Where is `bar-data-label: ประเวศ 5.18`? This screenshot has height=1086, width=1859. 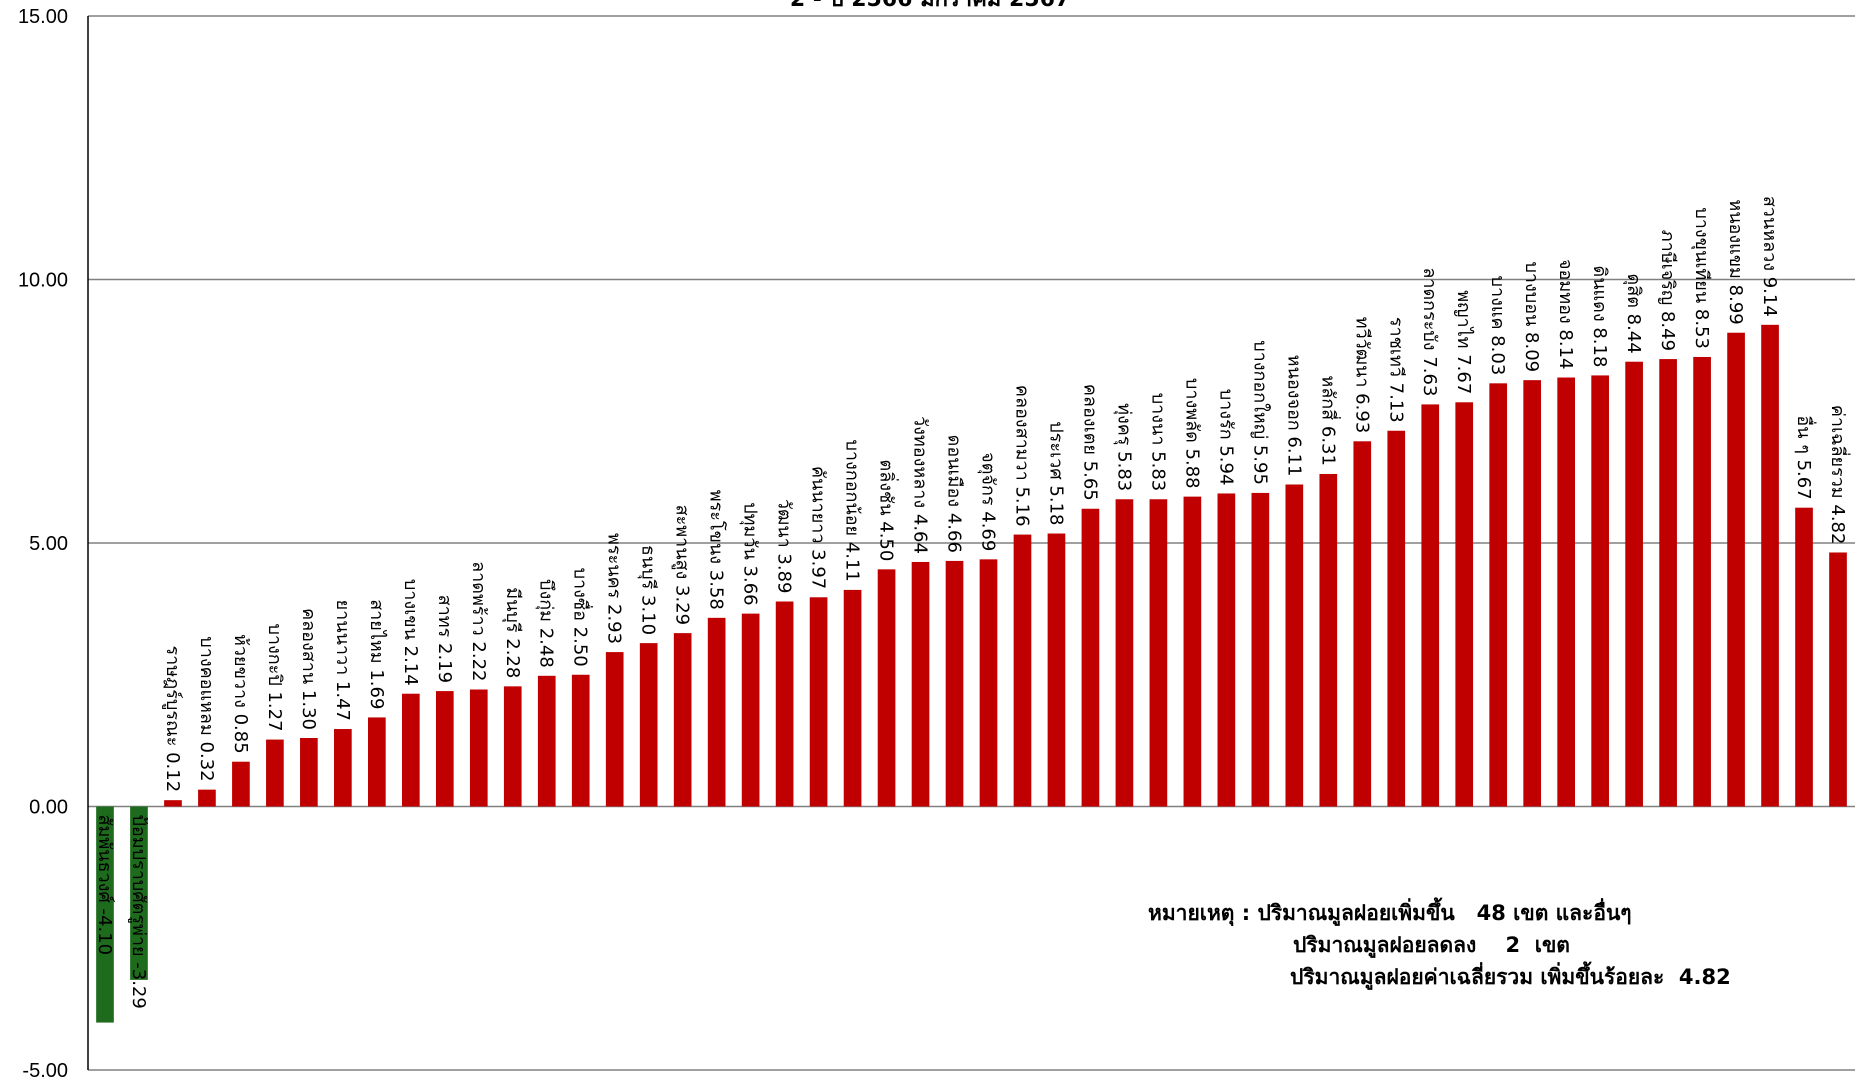 bar-data-label: ประเวศ 5.18 is located at coordinates (1055, 473).